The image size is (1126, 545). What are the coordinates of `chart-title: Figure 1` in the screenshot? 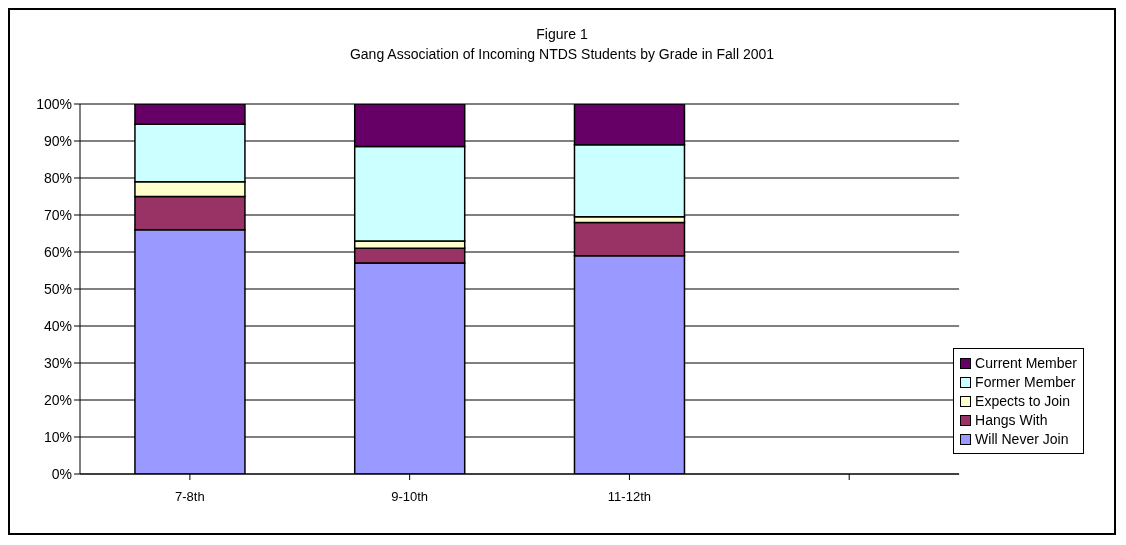 It's located at (562, 34).